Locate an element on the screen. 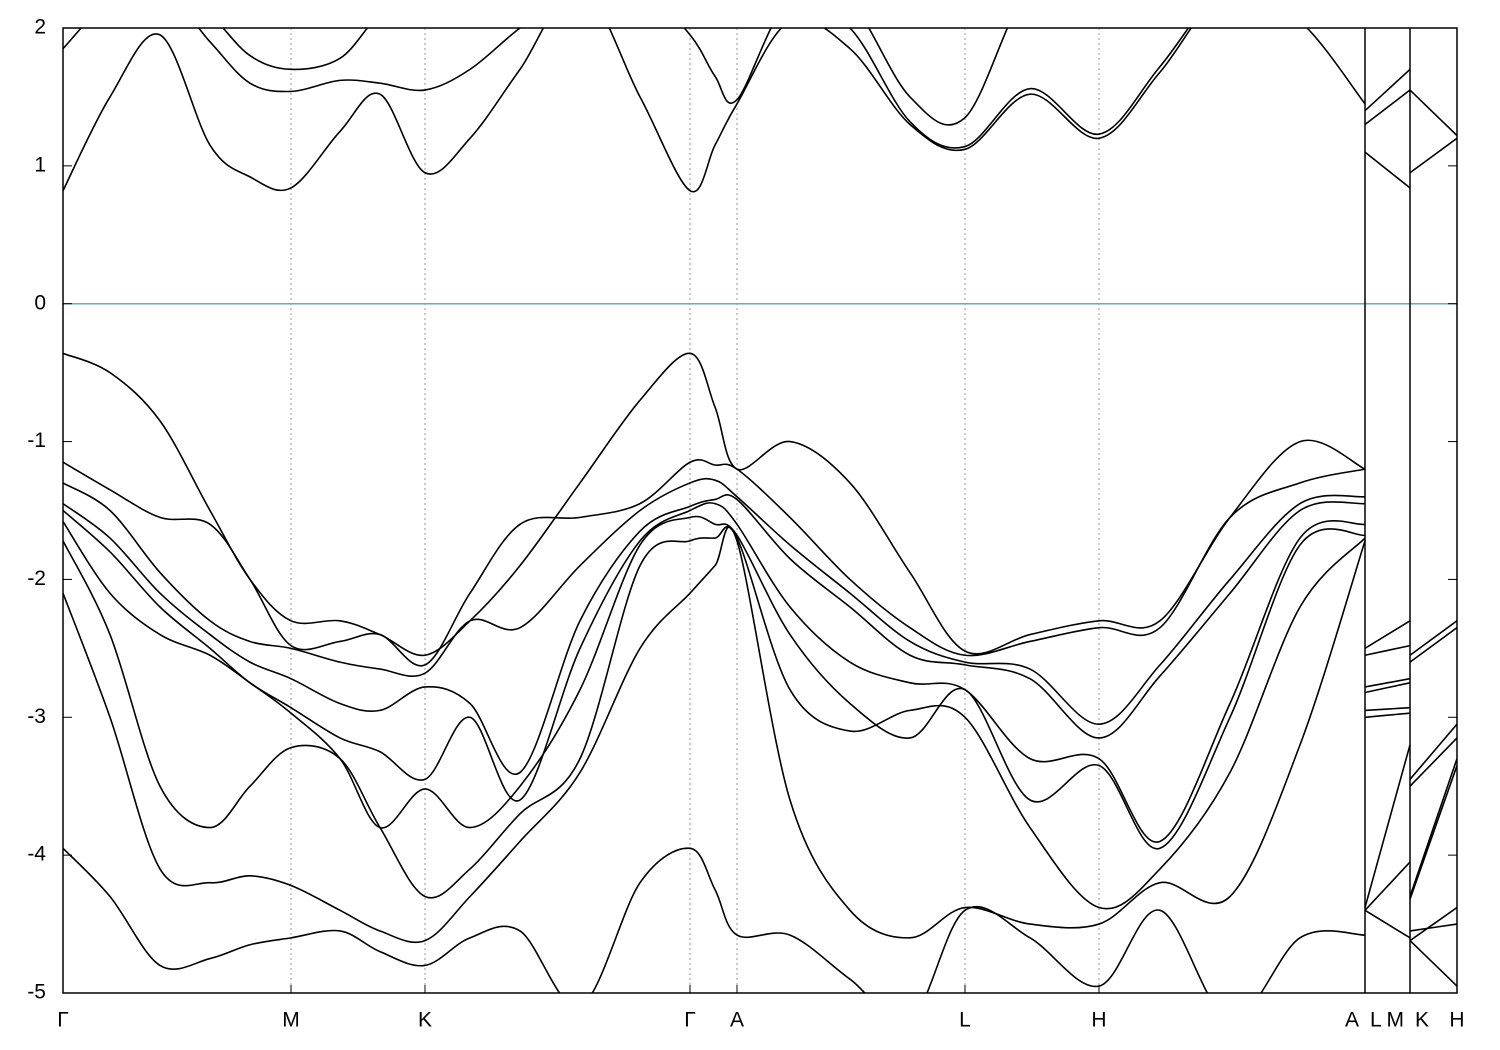  y-tick-label: 1 is located at coordinates (40, 164).